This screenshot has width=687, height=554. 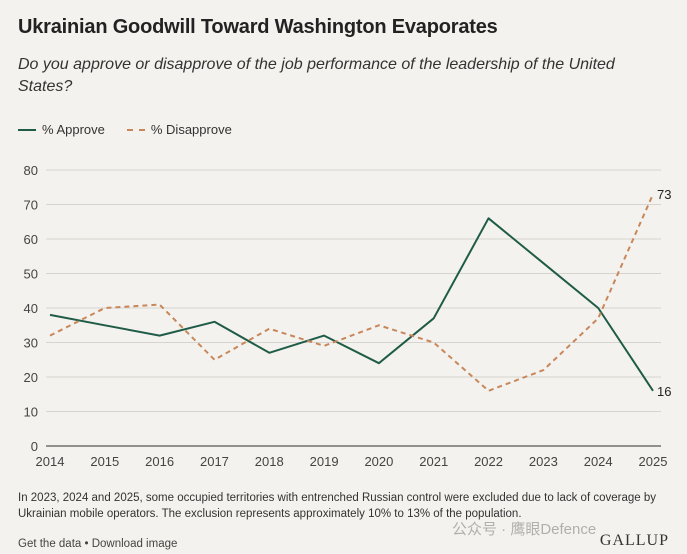 I want to click on y-tick-label: 40, so click(x=31, y=308).